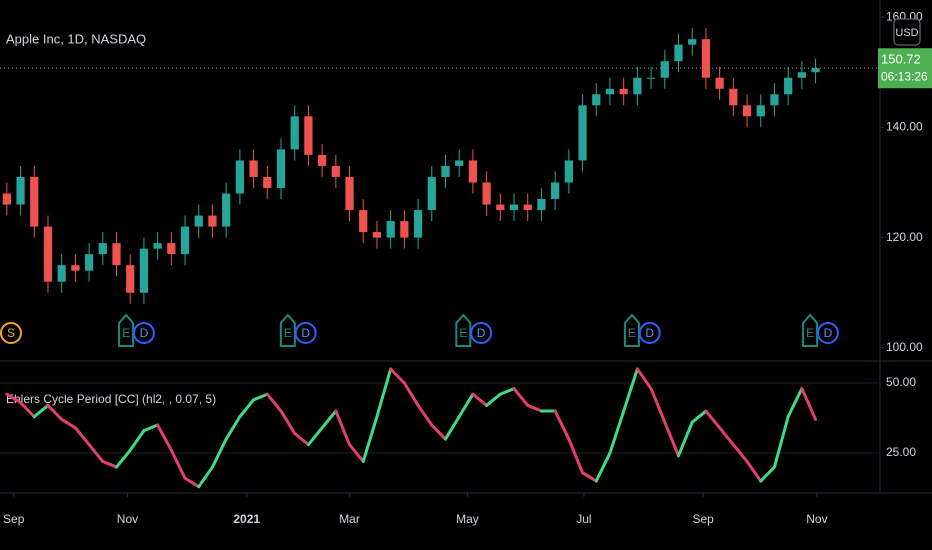 Image resolution: width=932 pixels, height=550 pixels. What do you see at coordinates (904, 76) in the screenshot?
I see `countdown: 06:13:26` at bounding box center [904, 76].